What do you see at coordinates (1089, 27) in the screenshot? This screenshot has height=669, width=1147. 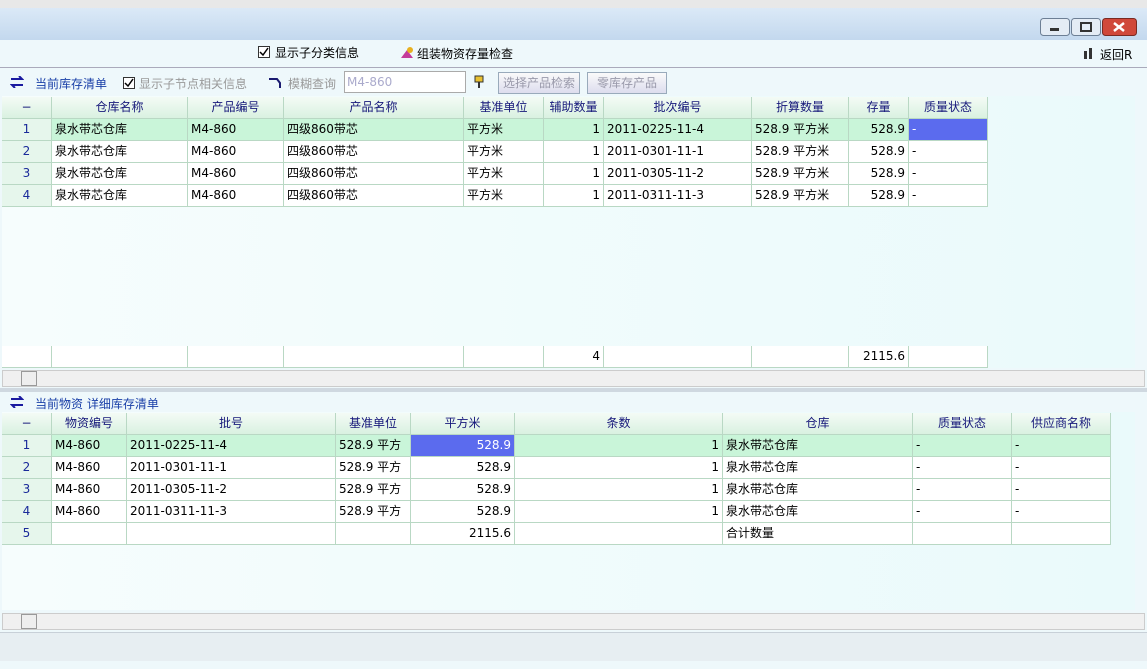 I see `window-controls` at bounding box center [1089, 27].